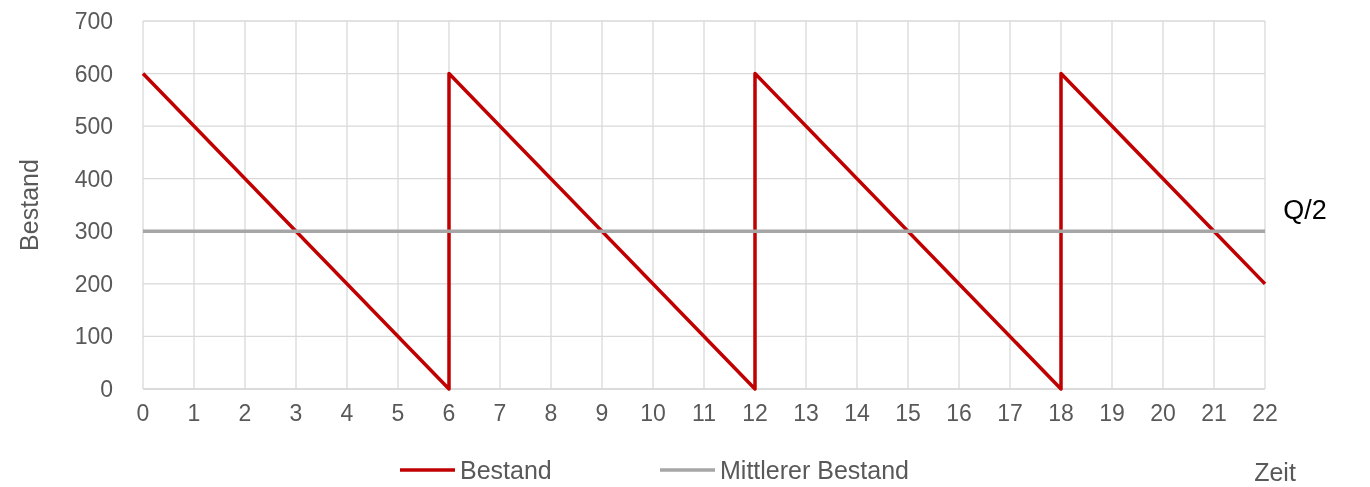  What do you see at coordinates (296, 413) in the screenshot?
I see `x-tick-label: 3` at bounding box center [296, 413].